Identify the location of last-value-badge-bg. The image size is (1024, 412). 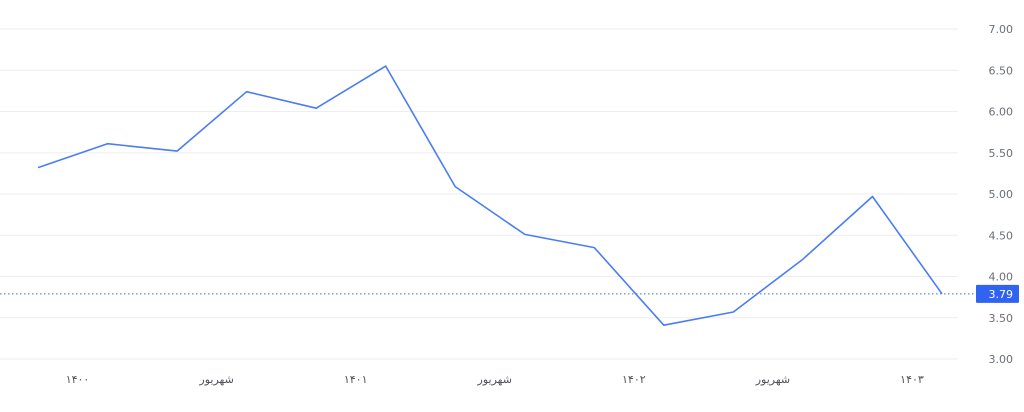
(997, 293).